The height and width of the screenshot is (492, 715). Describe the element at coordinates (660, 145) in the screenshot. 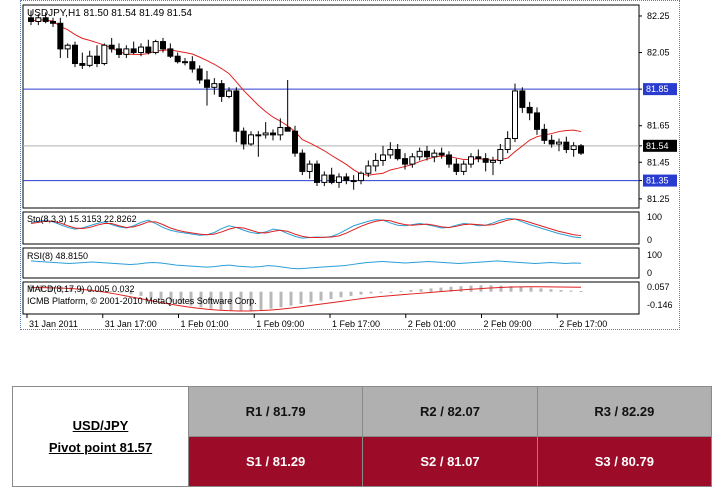

I see `current-price-tag` at that location.